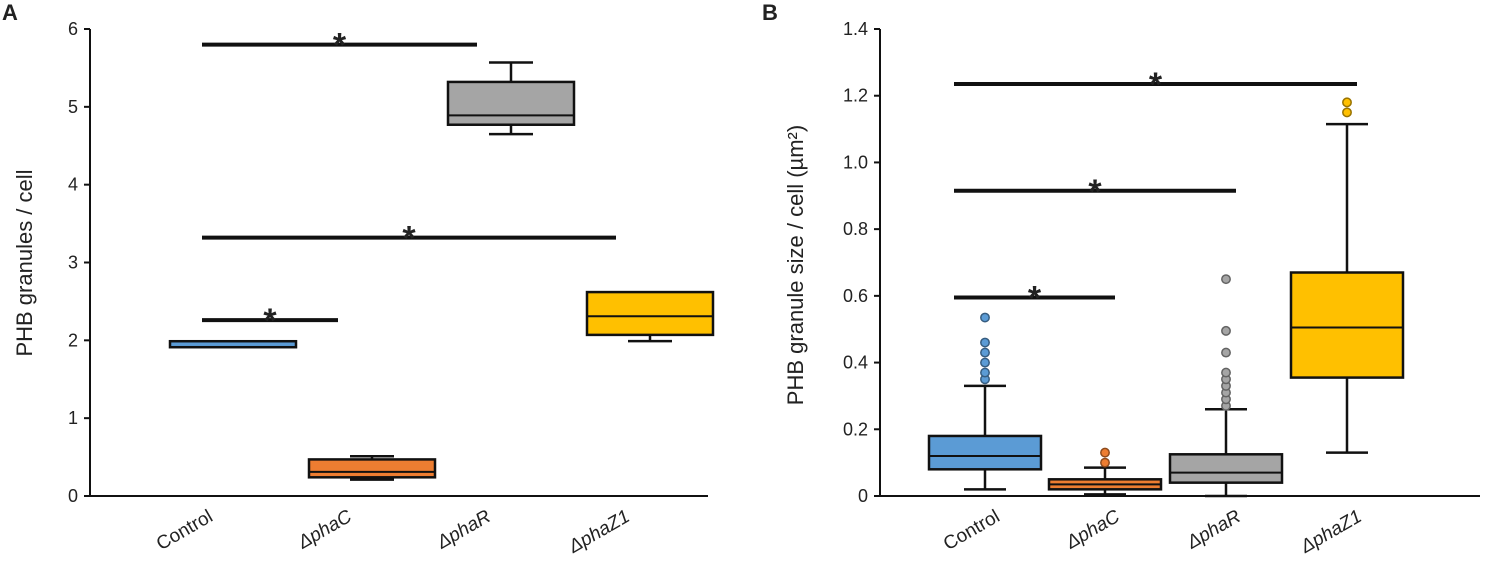 Image resolution: width=1487 pixels, height=583 pixels. Describe the element at coordinates (73, 107) in the screenshot. I see `panel-a-y-tick-label: 5` at that location.